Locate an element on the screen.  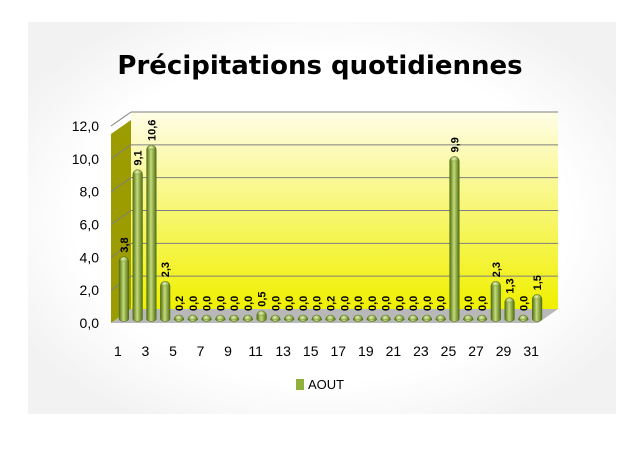
x-tick-label: 9 is located at coordinates (228, 351).